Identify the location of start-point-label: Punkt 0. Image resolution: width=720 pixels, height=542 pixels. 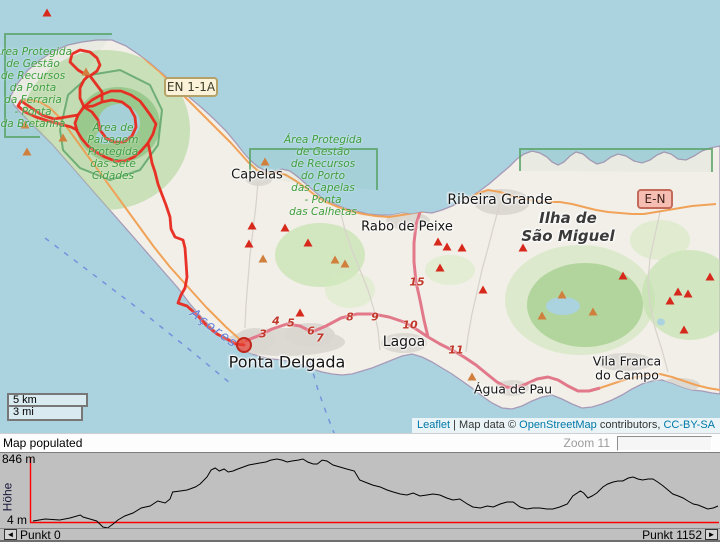
(40, 535).